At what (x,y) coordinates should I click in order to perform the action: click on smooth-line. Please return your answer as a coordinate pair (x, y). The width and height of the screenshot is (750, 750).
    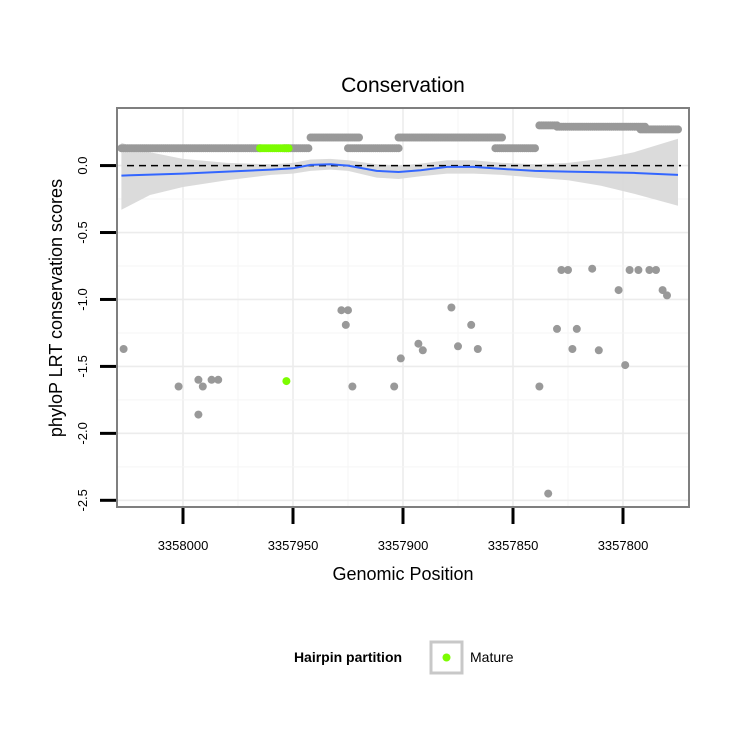
    Looking at the image, I should click on (400, 170).